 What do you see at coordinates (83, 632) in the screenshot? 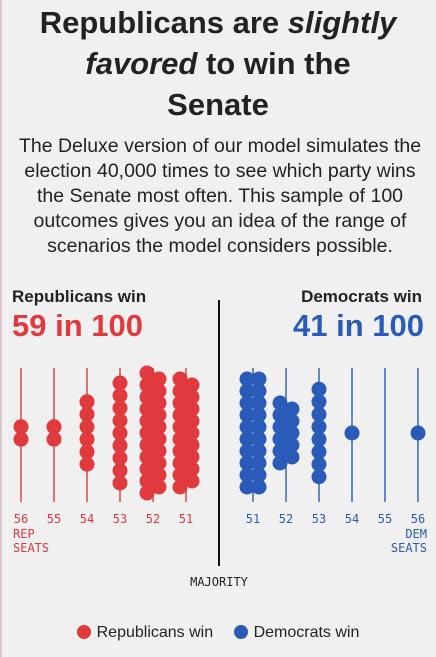
I see `legend-rep-swatch` at bounding box center [83, 632].